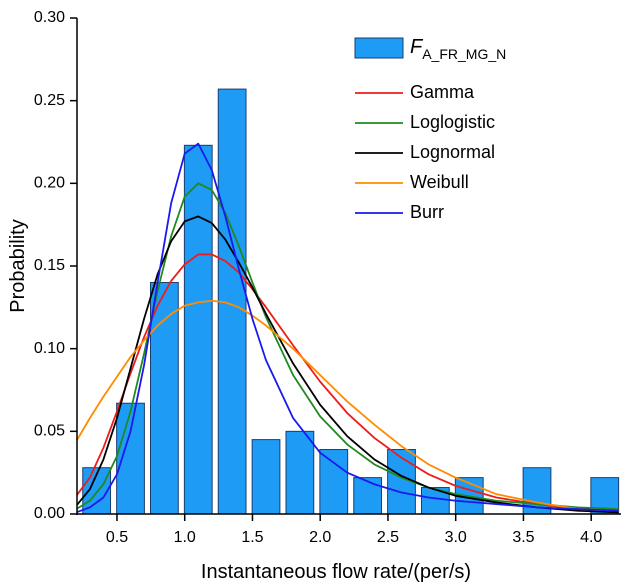  What do you see at coordinates (49, 348) in the screenshot?
I see `y-tick-label: 0.10` at bounding box center [49, 348].